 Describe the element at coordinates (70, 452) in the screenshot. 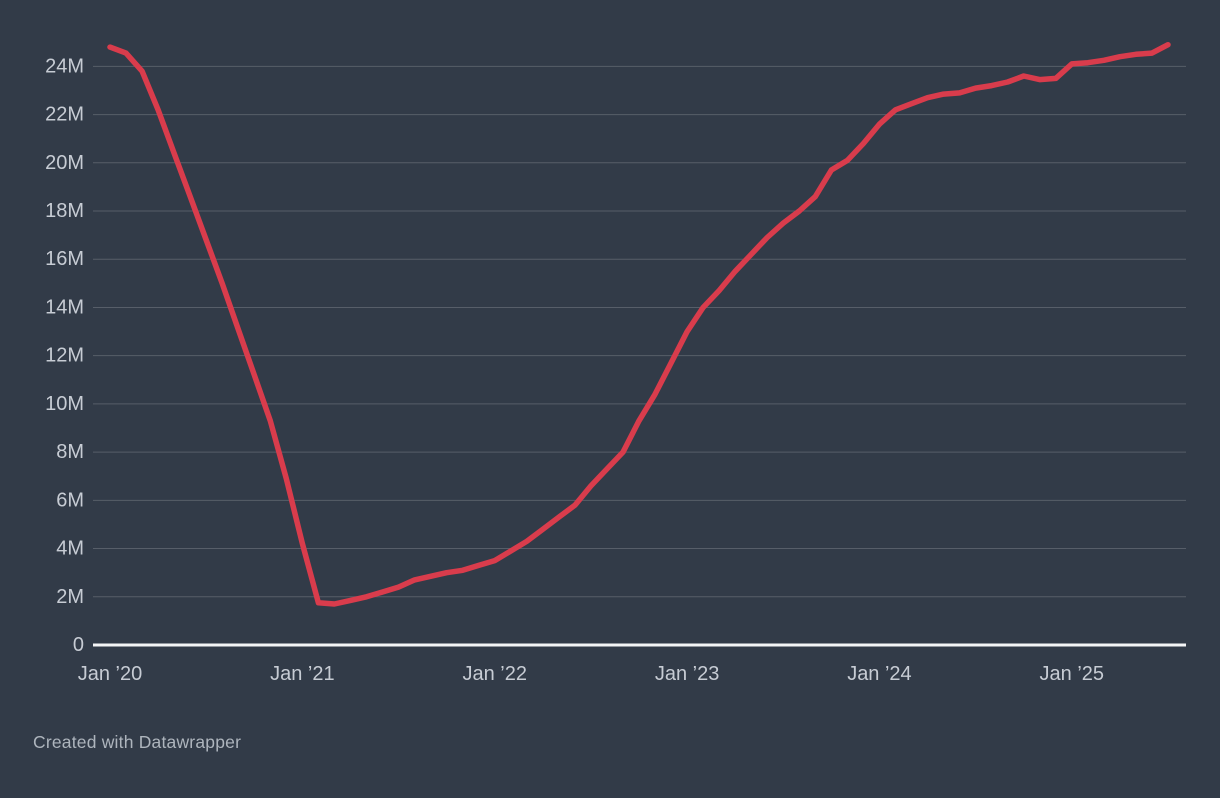

I see `y-axis-label: 8M` at that location.